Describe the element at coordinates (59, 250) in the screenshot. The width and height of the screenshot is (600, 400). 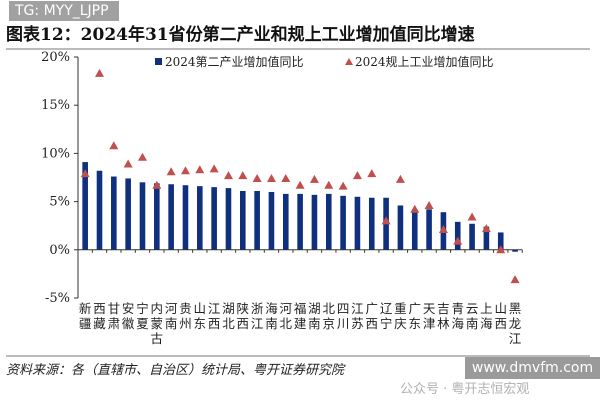
I see `y-tick-label: 0%` at that location.